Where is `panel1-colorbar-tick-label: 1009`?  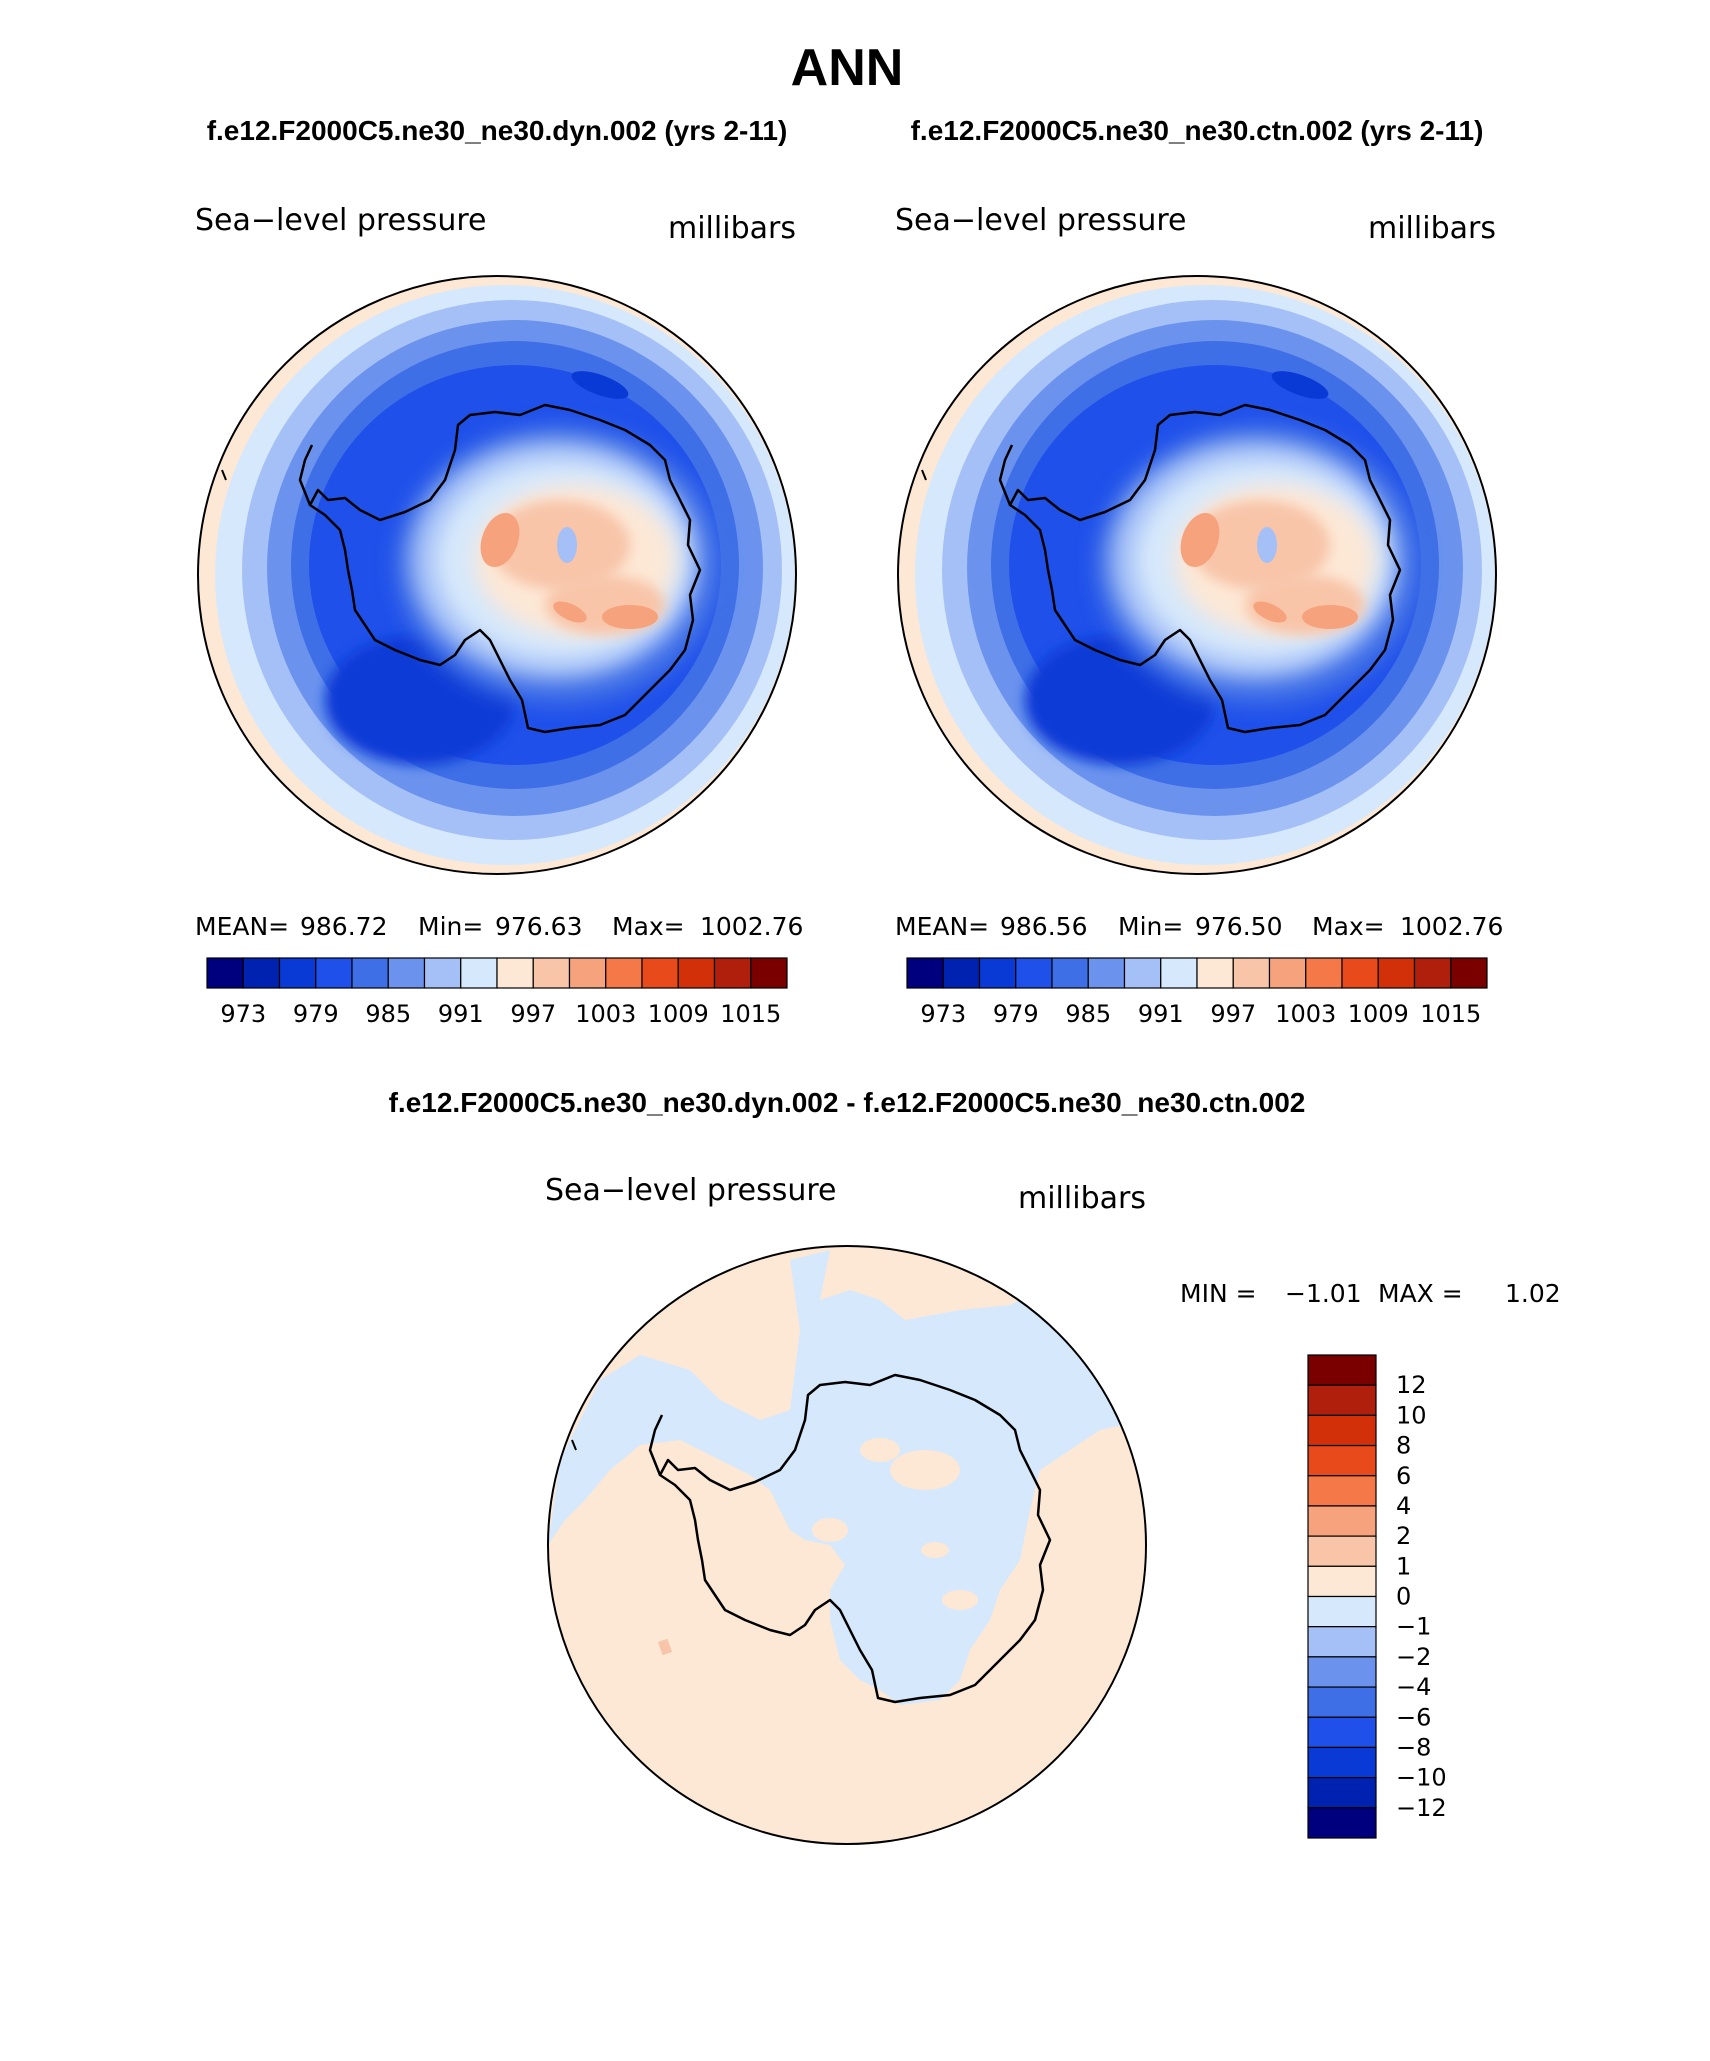 panel1-colorbar-tick-label: 1009 is located at coordinates (678, 1014).